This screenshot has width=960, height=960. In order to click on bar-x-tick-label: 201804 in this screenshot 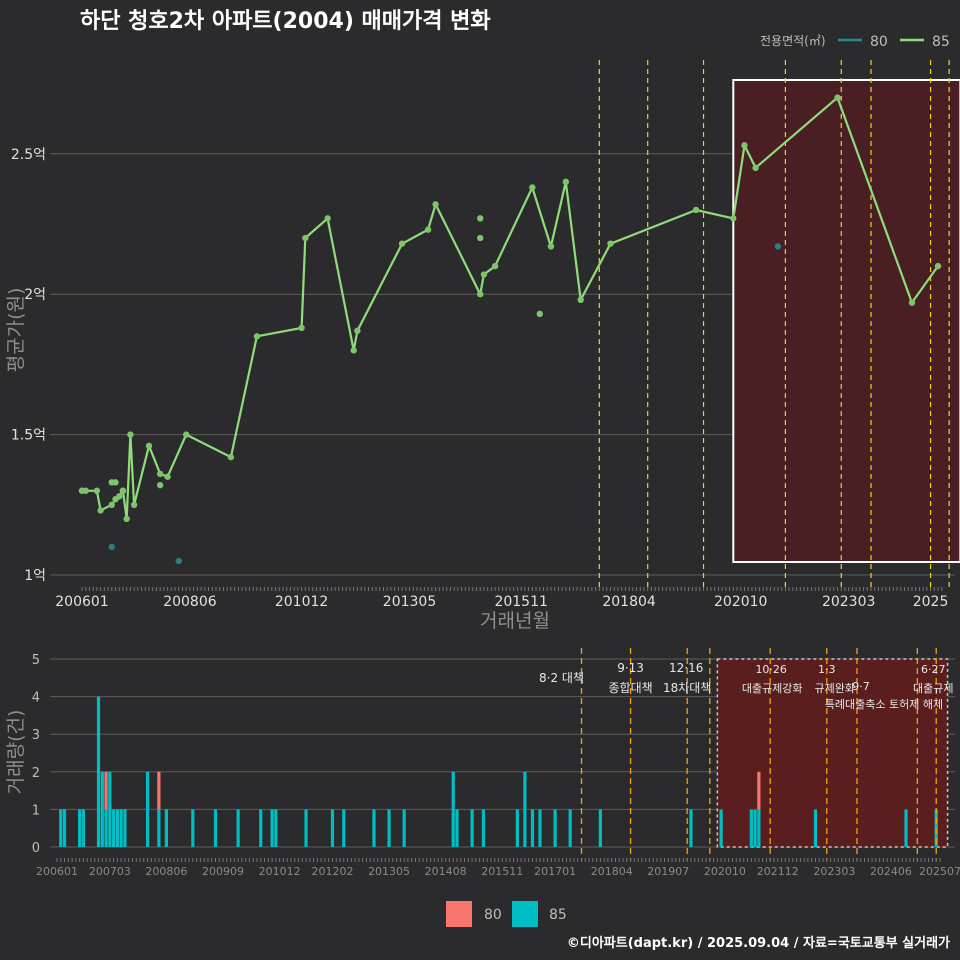, I will do `click(612, 871)`.